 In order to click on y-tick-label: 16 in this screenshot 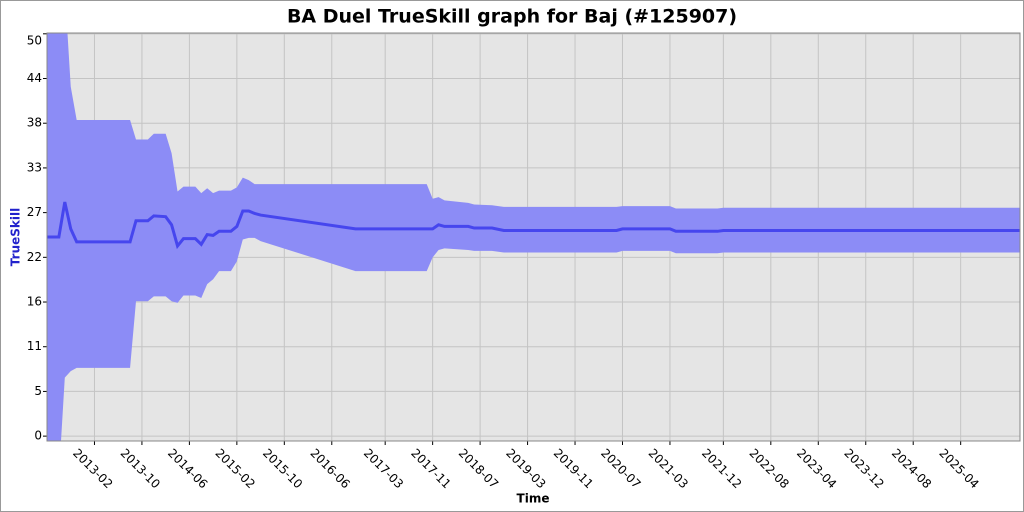, I will do `click(34, 302)`.